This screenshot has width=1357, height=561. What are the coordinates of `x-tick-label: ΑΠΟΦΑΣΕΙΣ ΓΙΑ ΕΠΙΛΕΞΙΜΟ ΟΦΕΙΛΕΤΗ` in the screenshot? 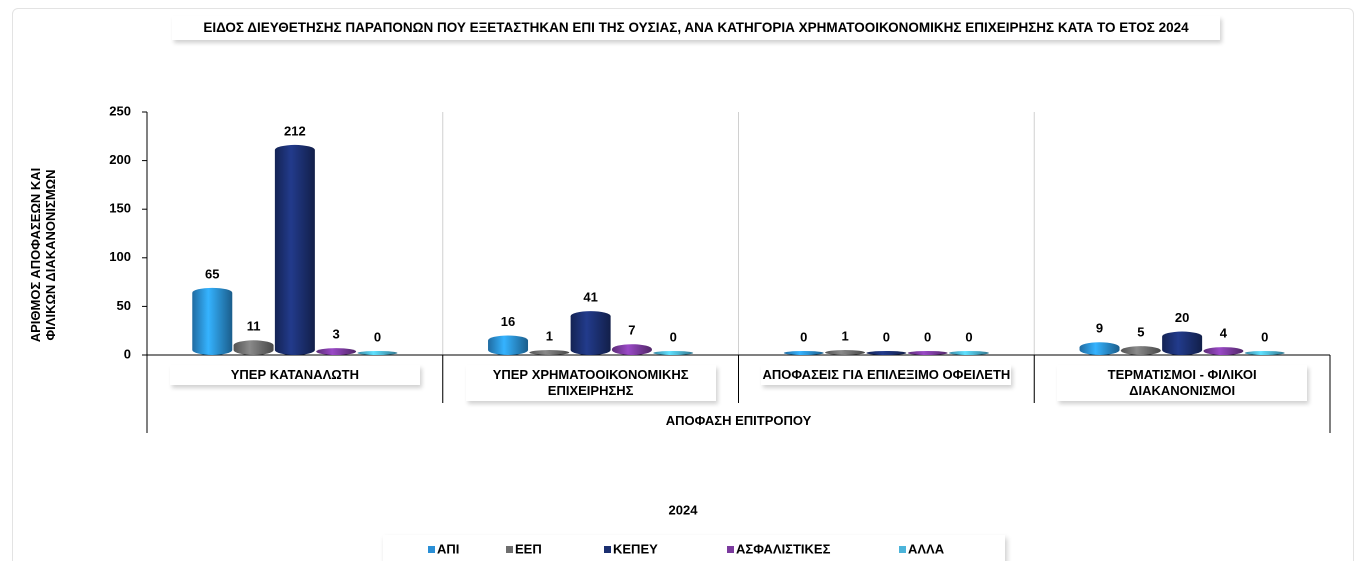 It's located at (886, 375).